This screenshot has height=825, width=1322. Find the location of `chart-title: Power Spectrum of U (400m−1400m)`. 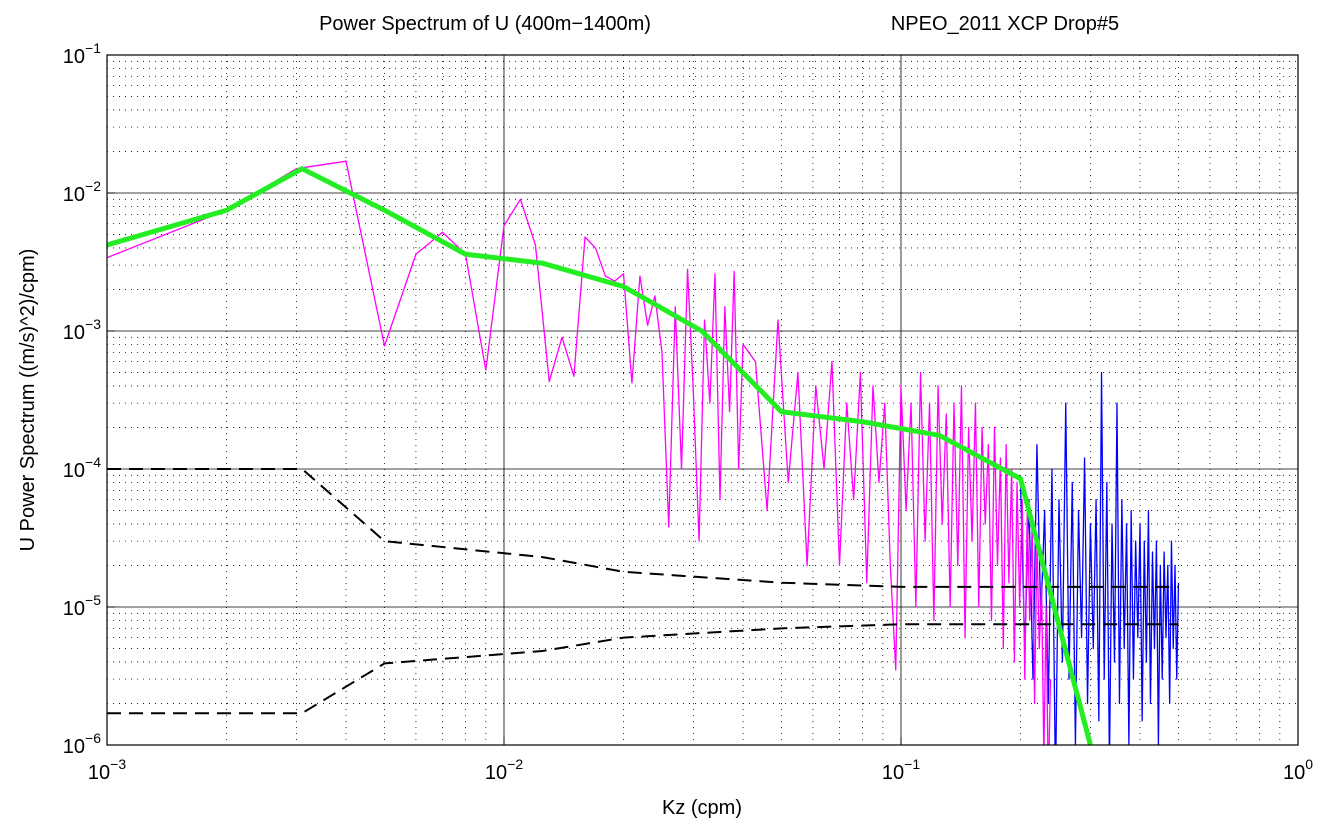

chart-title: Power Spectrum of U (400m−1400m) is located at coordinates (485, 24).